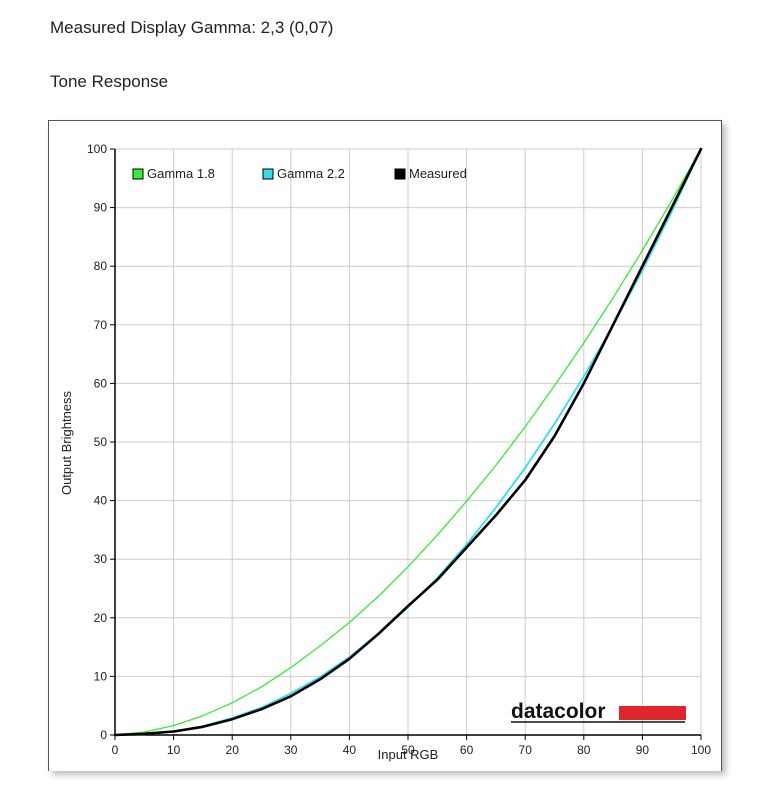 The height and width of the screenshot is (794, 760). Describe the element at coordinates (101, 266) in the screenshot. I see `y-tick-label: 80` at that location.